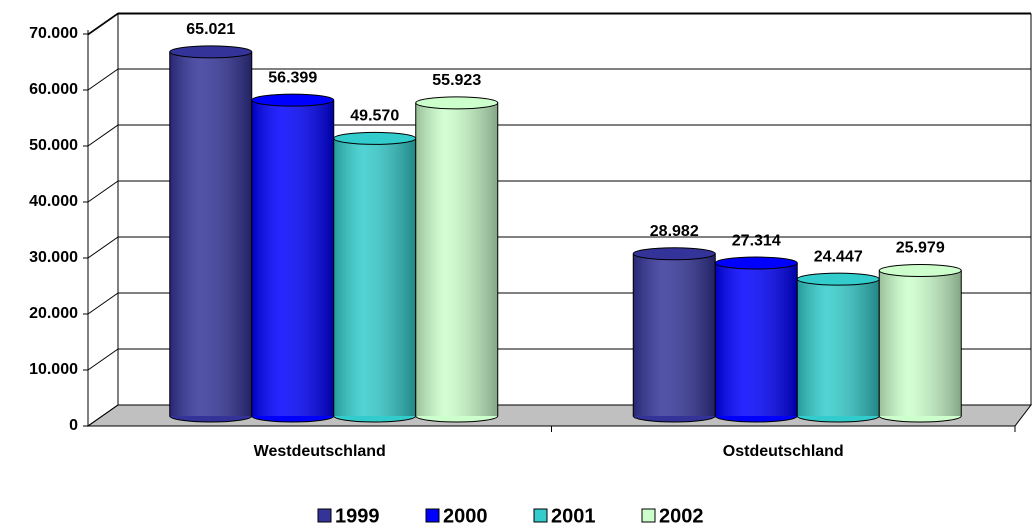  Describe the element at coordinates (53, 89) in the screenshot. I see `y-tick-label: 60.000` at that location.